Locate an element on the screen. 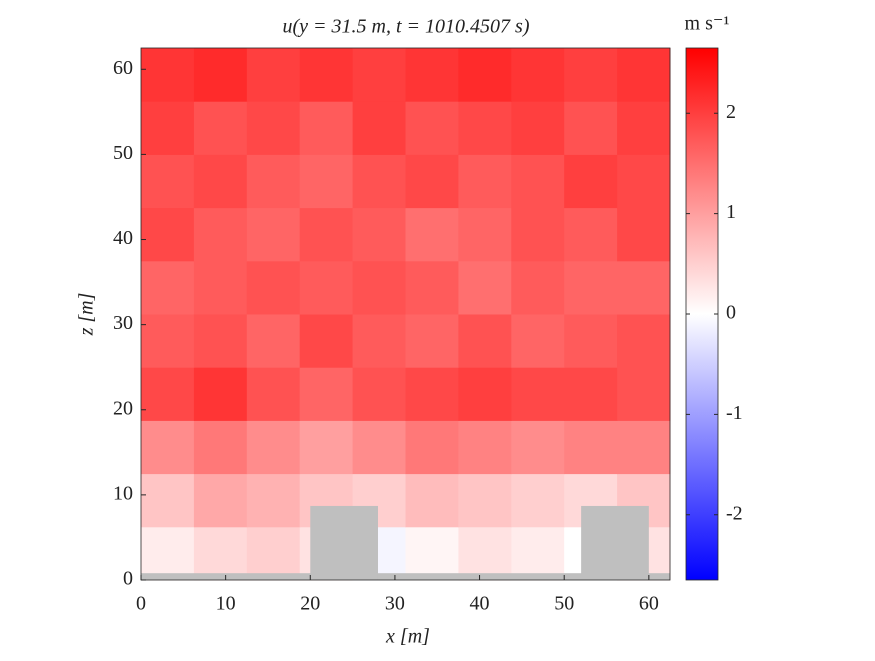 Image resolution: width=875 pixels, height=661 pixels. y-tick-label: 10 is located at coordinates (123, 493).